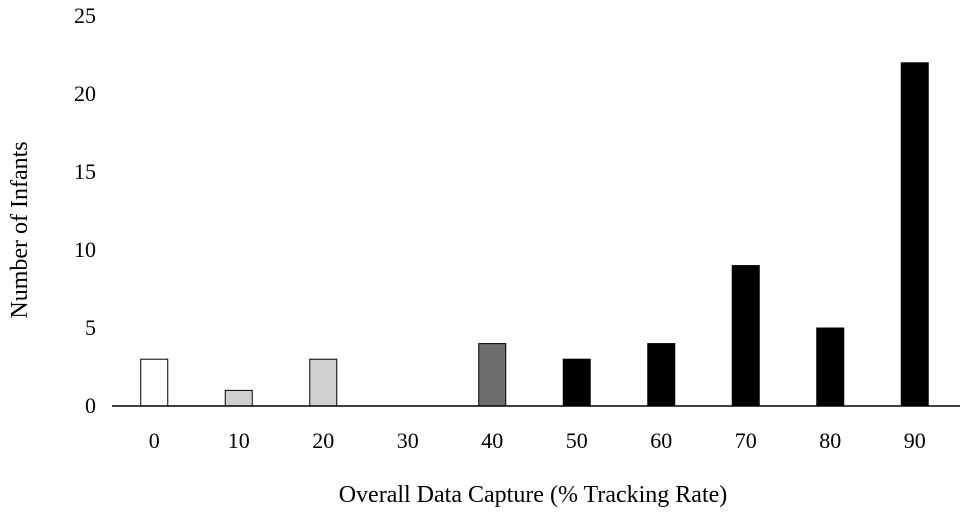 Image resolution: width=966 pixels, height=518 pixels. Describe the element at coordinates (915, 440) in the screenshot. I see `x-tick-label: 90` at that location.